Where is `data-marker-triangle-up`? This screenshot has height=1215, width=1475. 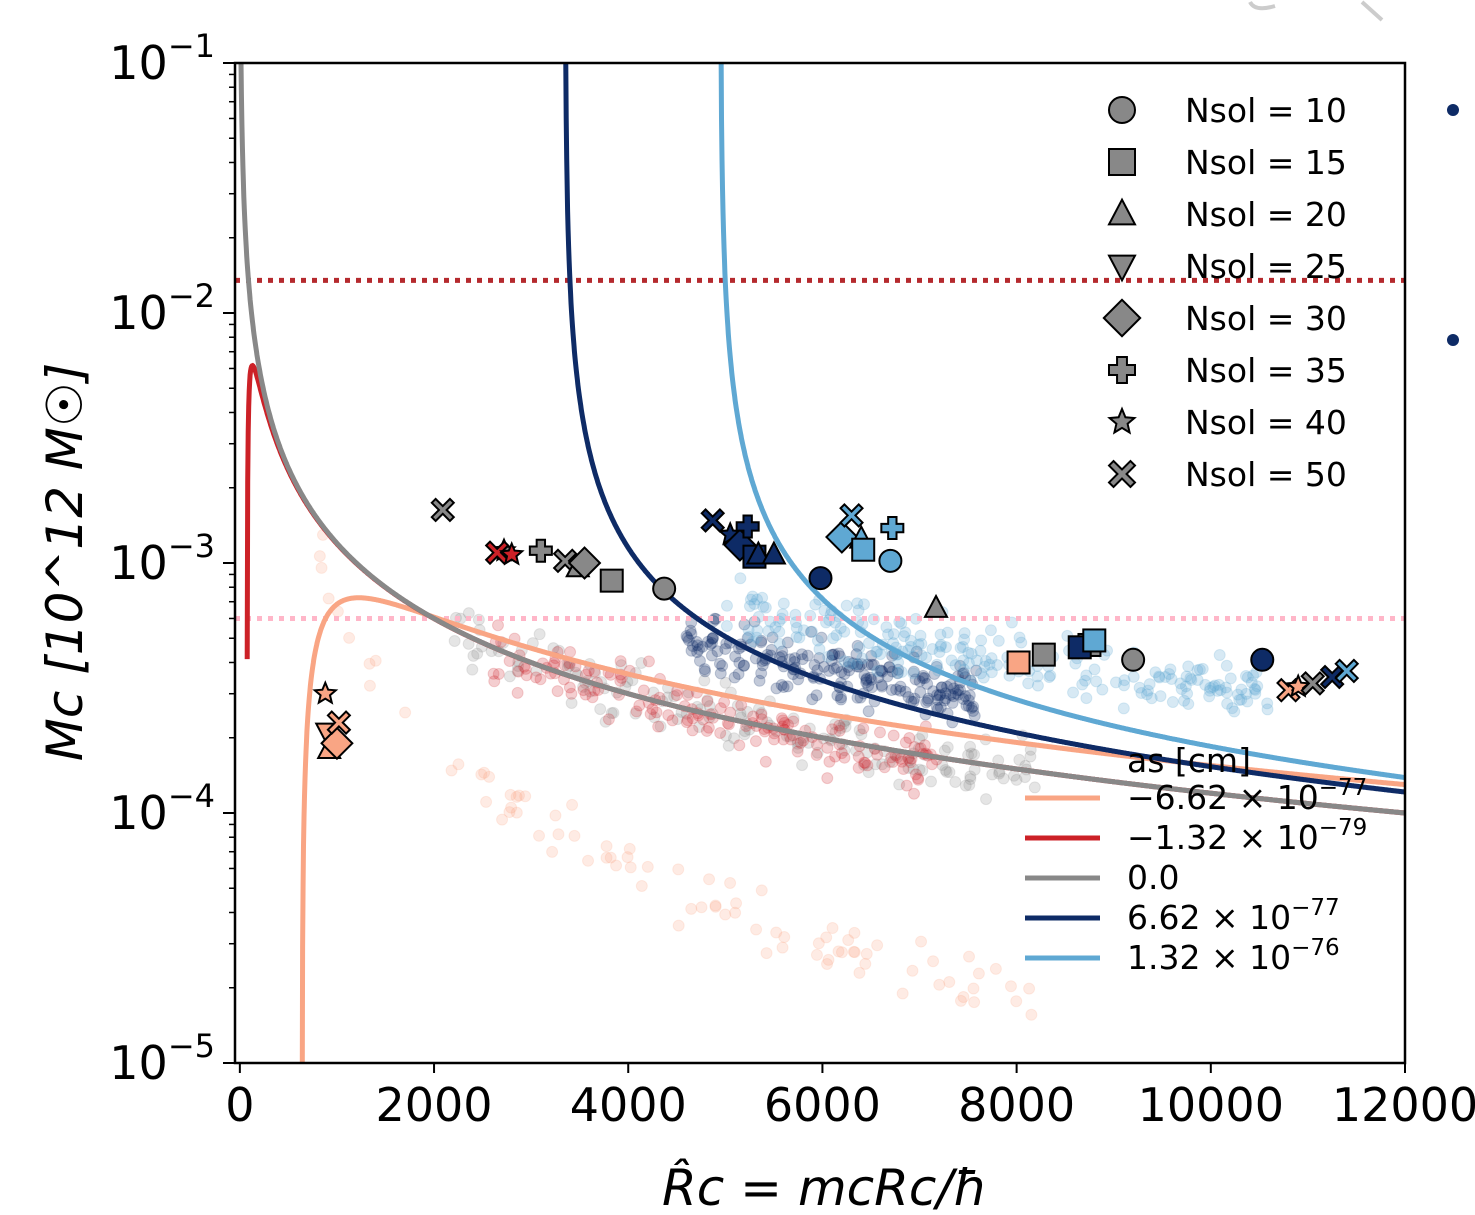 data-marker-triangle-up is located at coordinates (774, 552).